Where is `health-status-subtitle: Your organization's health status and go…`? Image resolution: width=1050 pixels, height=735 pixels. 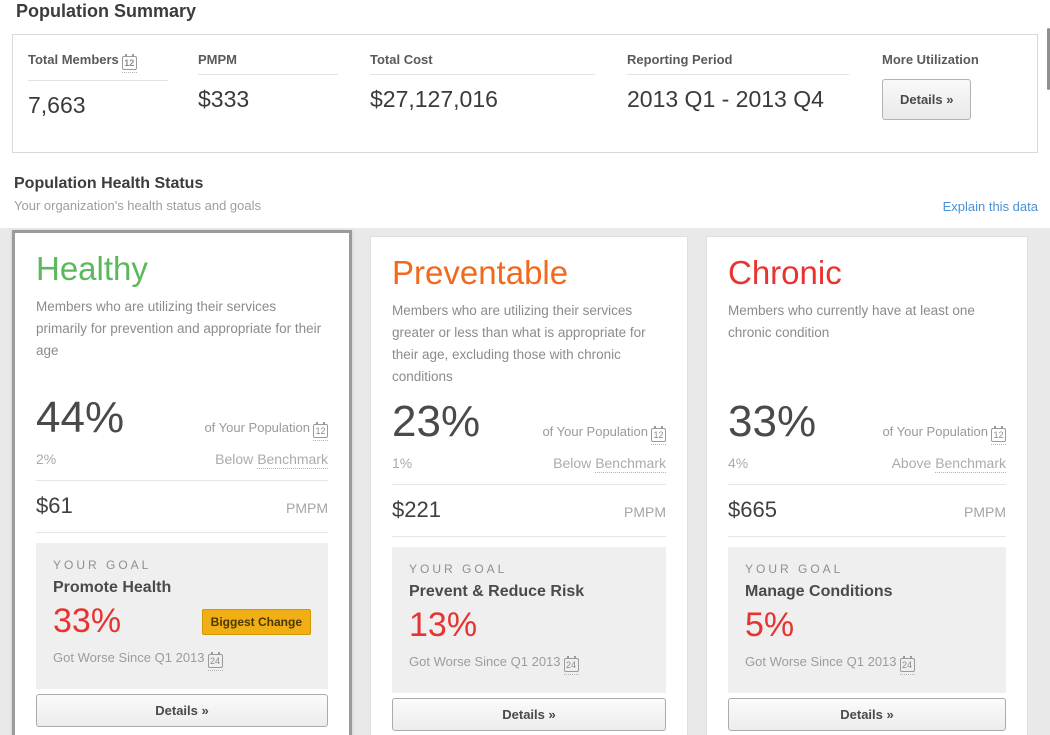 health-status-subtitle: Your organization's health status and go… is located at coordinates (138, 205).